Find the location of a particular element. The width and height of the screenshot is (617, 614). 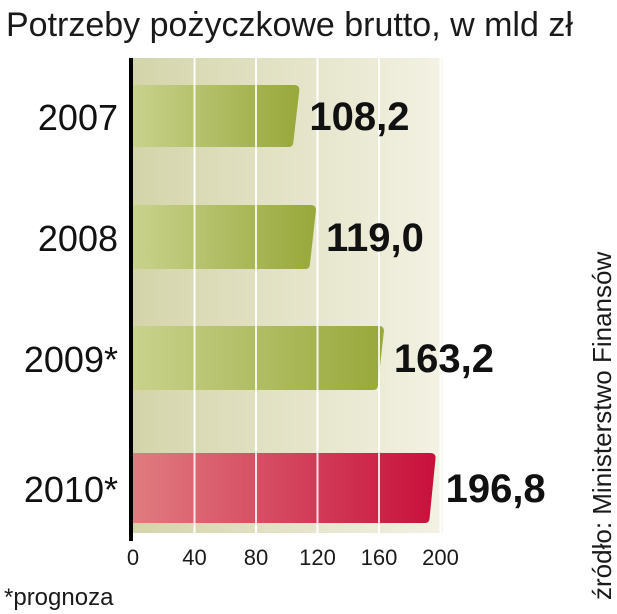

x-axis-tick-labels: 0 40 80 120 160 200 is located at coordinates (293, 557).